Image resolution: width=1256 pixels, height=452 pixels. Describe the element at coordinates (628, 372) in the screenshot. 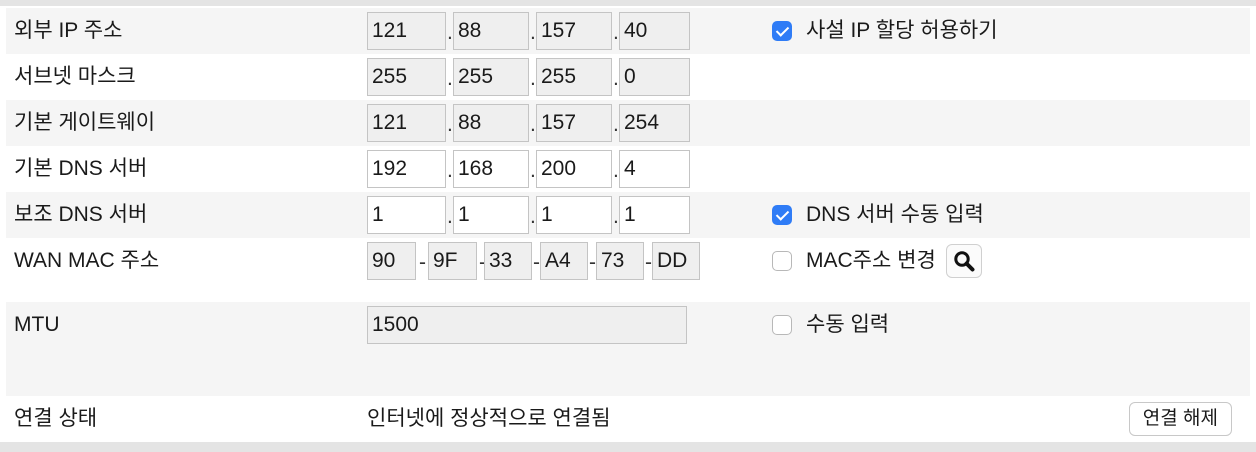

I see `section-spacer` at that location.